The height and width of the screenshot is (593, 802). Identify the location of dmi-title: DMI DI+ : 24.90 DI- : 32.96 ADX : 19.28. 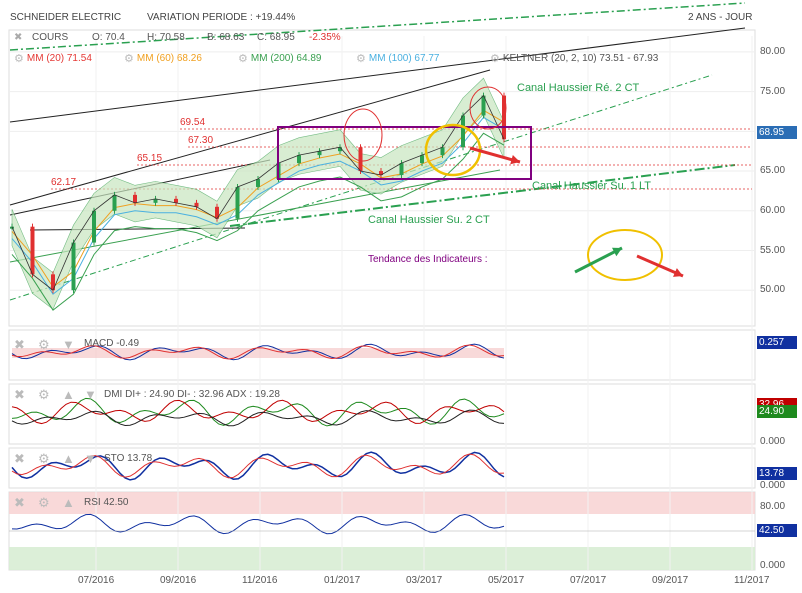
(192, 394).